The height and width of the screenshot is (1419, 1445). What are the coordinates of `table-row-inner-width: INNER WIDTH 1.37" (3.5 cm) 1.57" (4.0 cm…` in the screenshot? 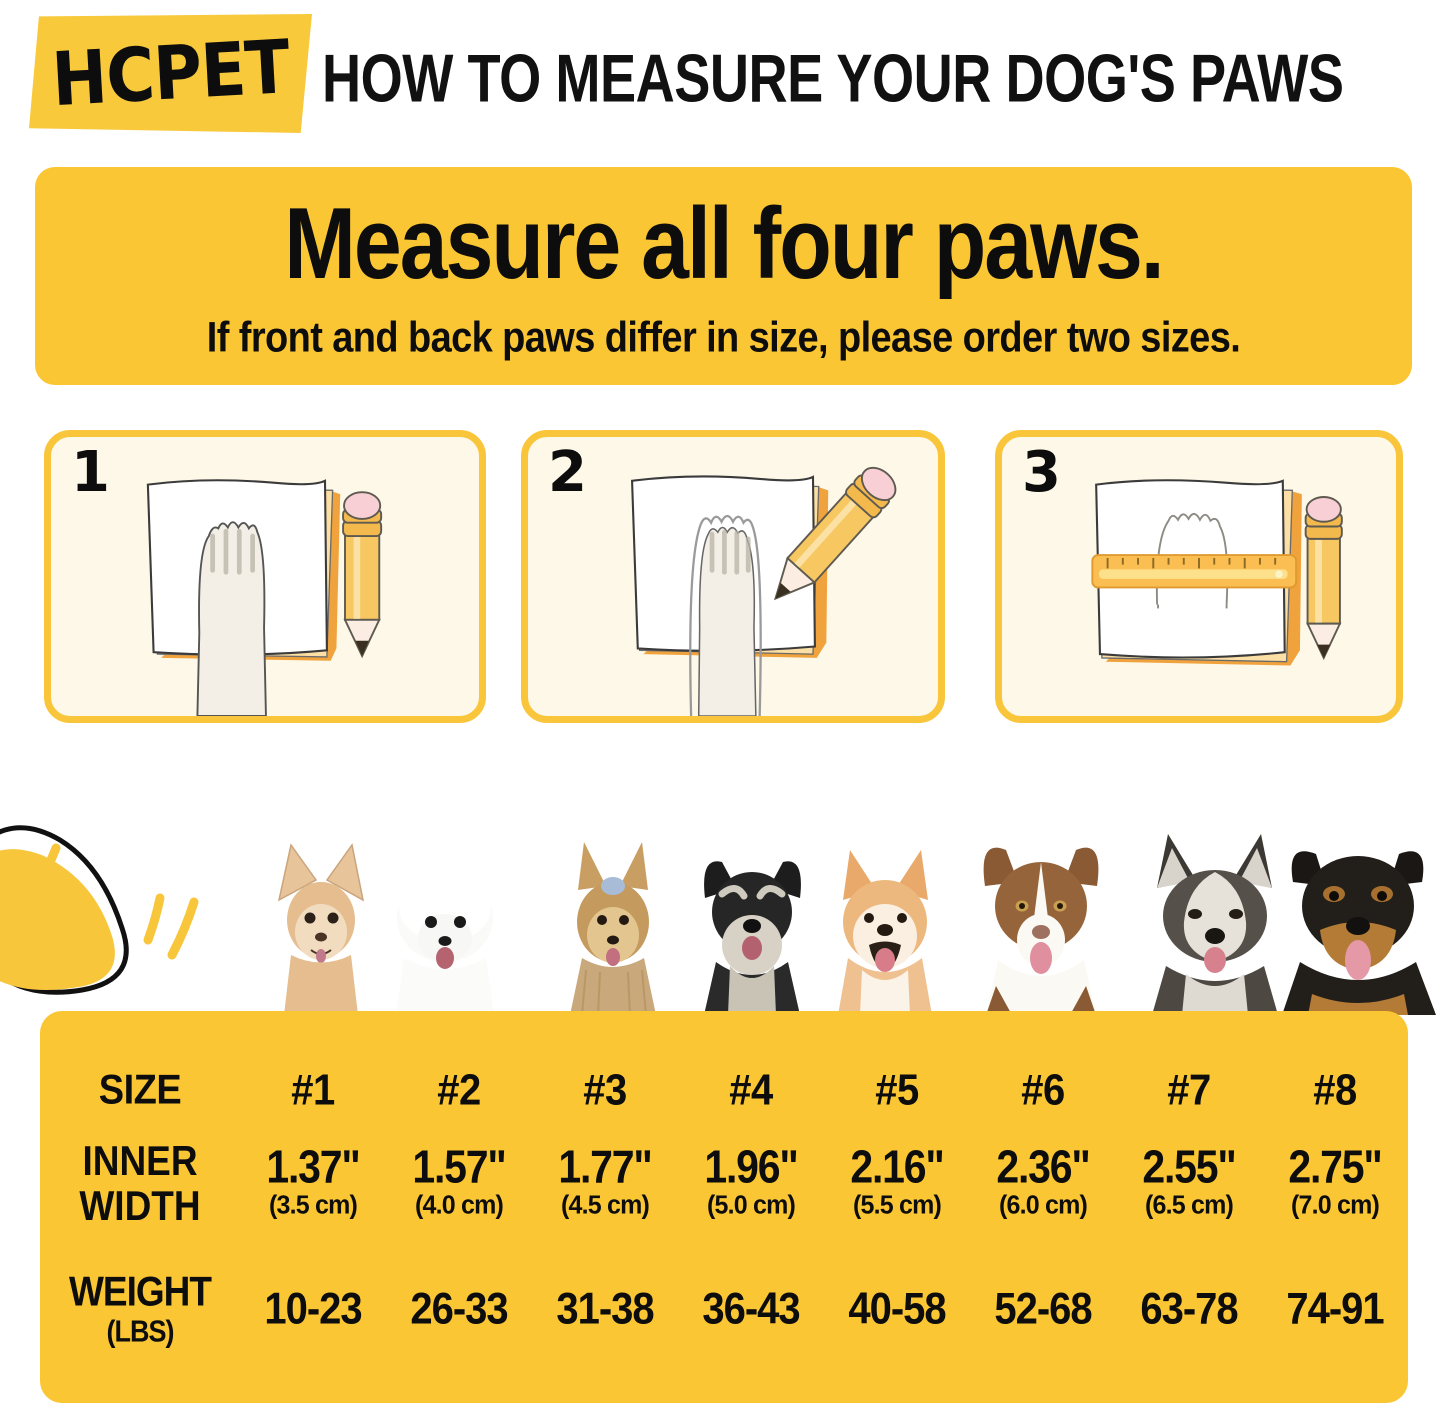 It's located at (724, 1184).